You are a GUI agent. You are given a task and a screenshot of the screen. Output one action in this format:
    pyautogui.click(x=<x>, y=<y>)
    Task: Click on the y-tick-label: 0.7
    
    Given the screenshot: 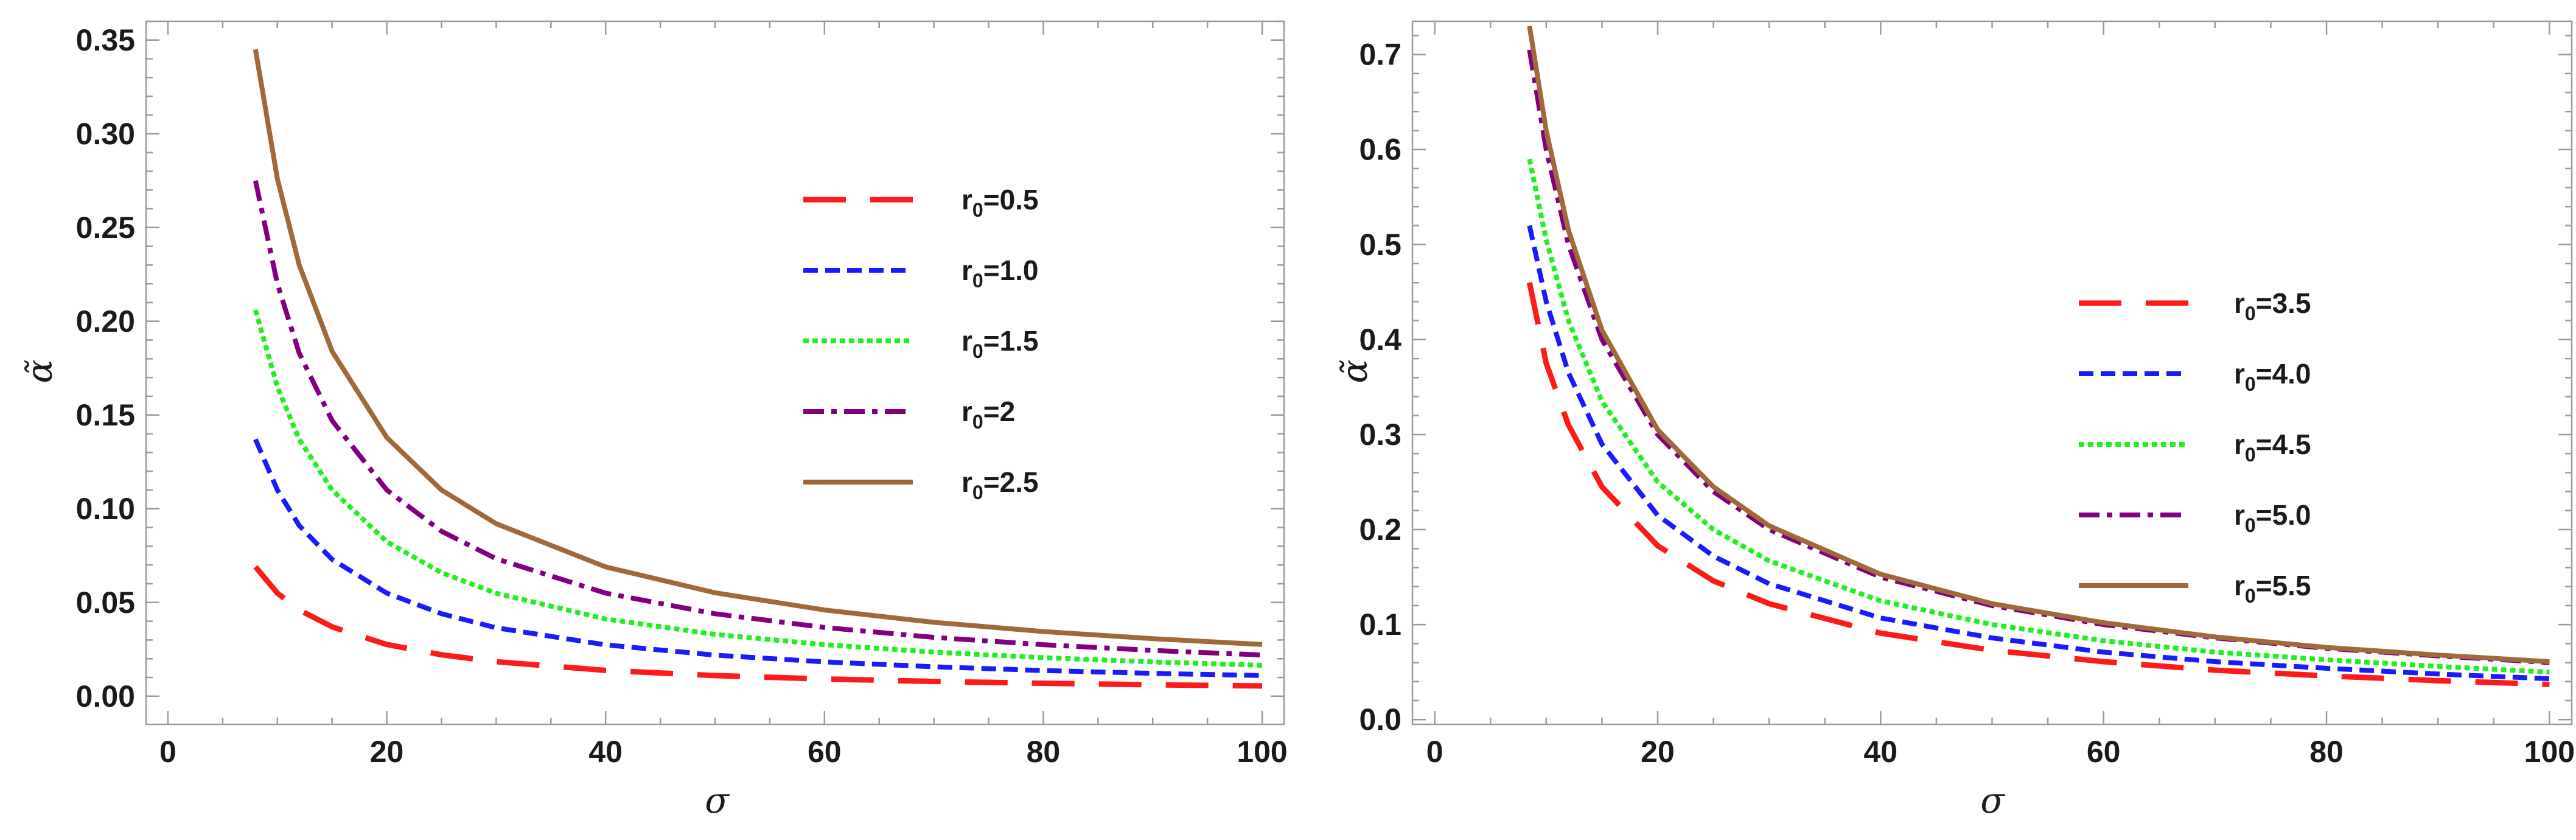 What is the action you would take?
    pyautogui.click(x=1380, y=55)
    